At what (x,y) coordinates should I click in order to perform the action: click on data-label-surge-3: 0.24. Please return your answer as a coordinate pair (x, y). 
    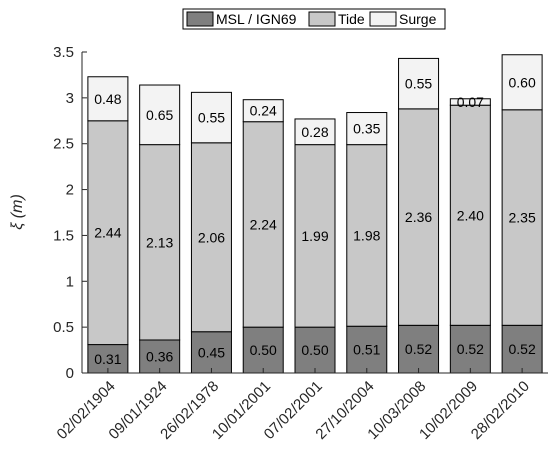
    Looking at the image, I should click on (263, 111).